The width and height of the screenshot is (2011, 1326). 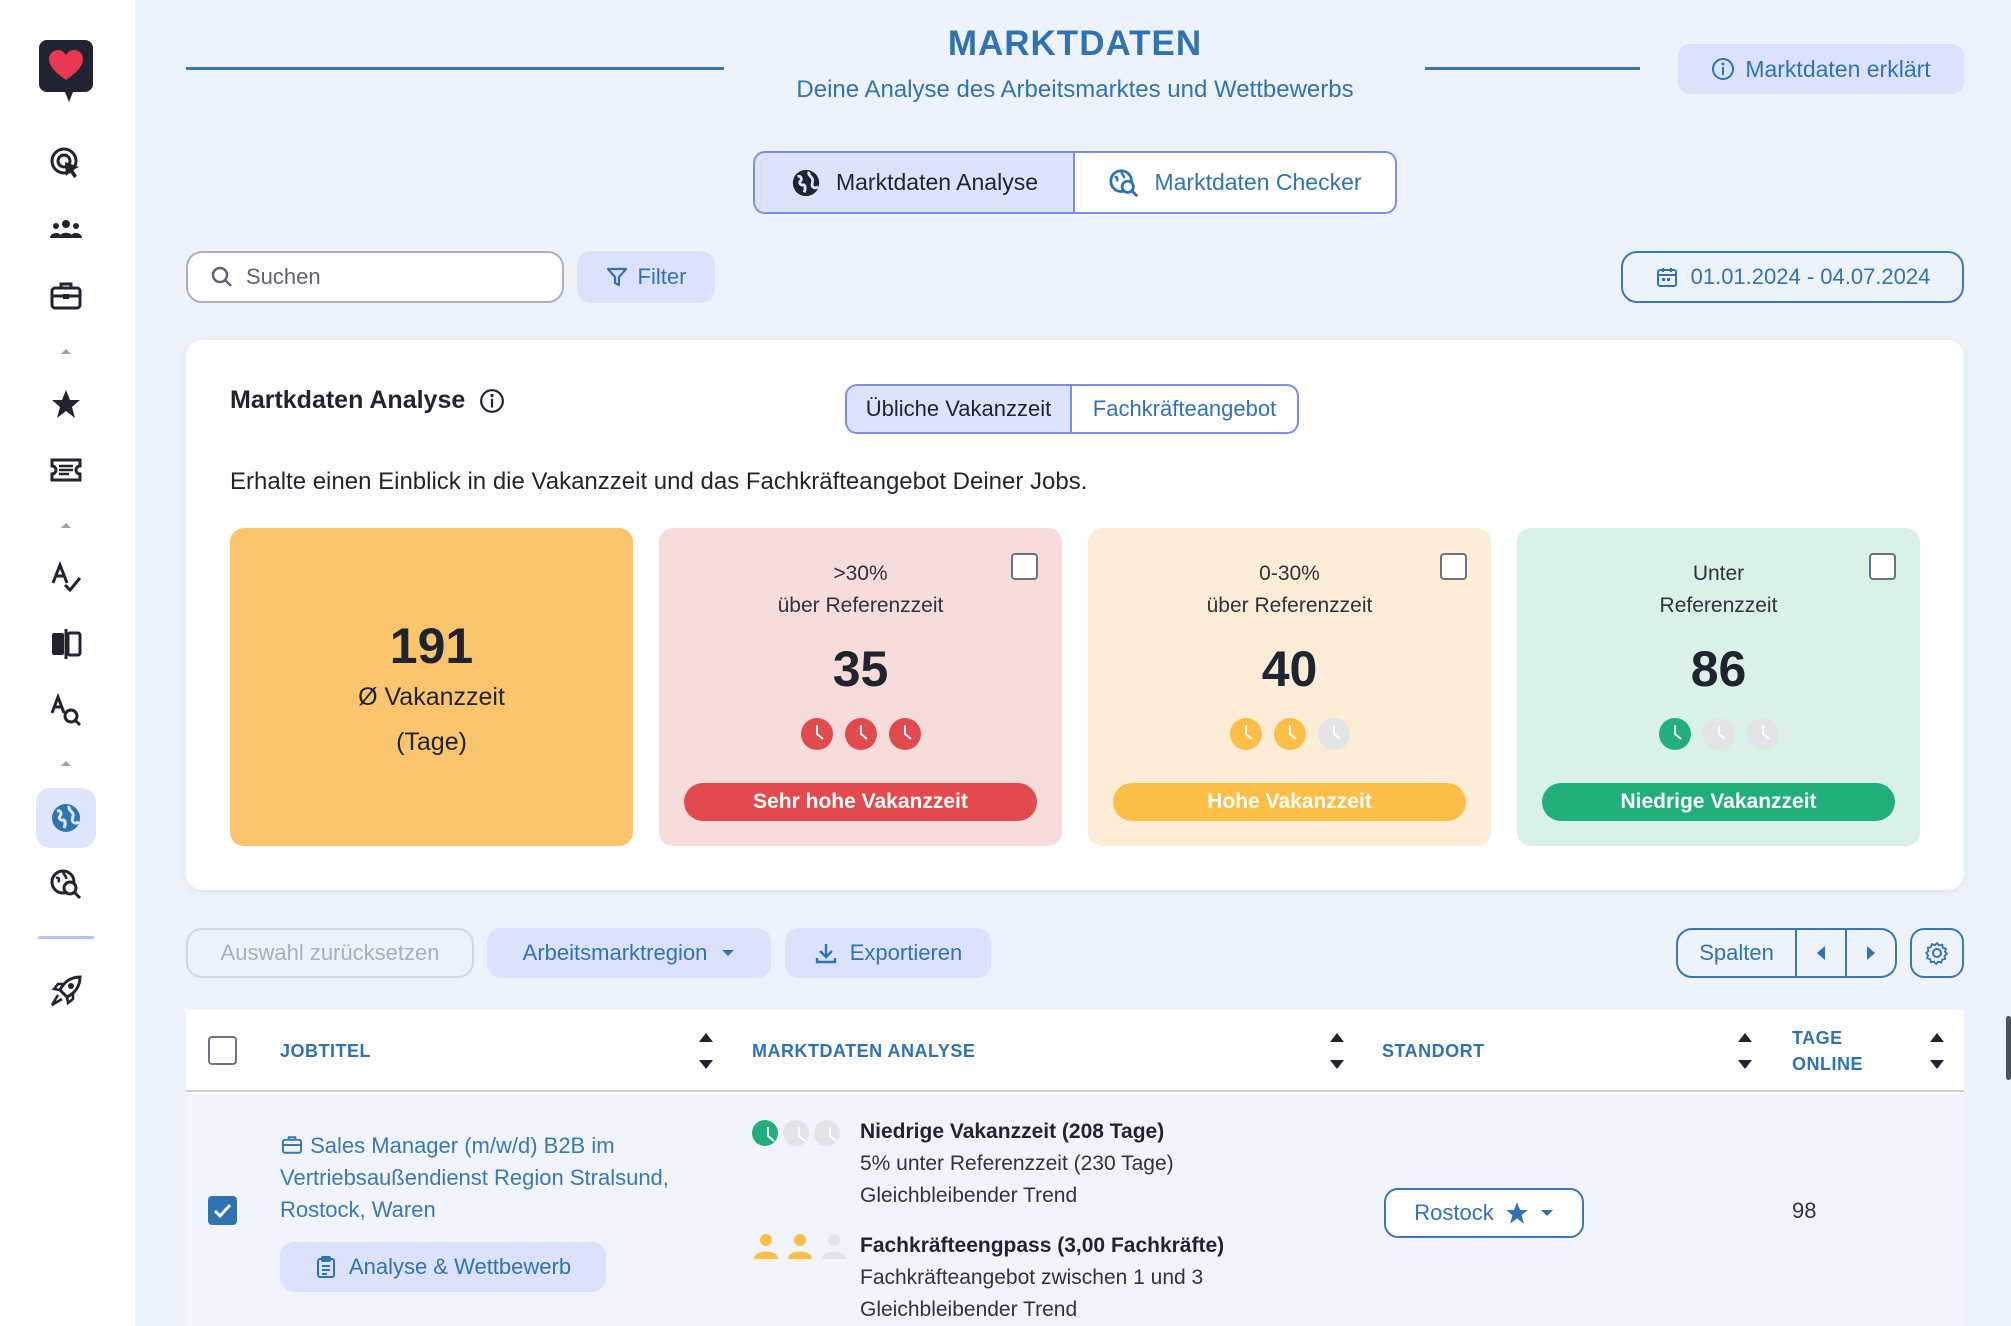 I want to click on vacancy-reference: 5% unter Referenzzeit (230 Tage), so click(x=1017, y=1163).